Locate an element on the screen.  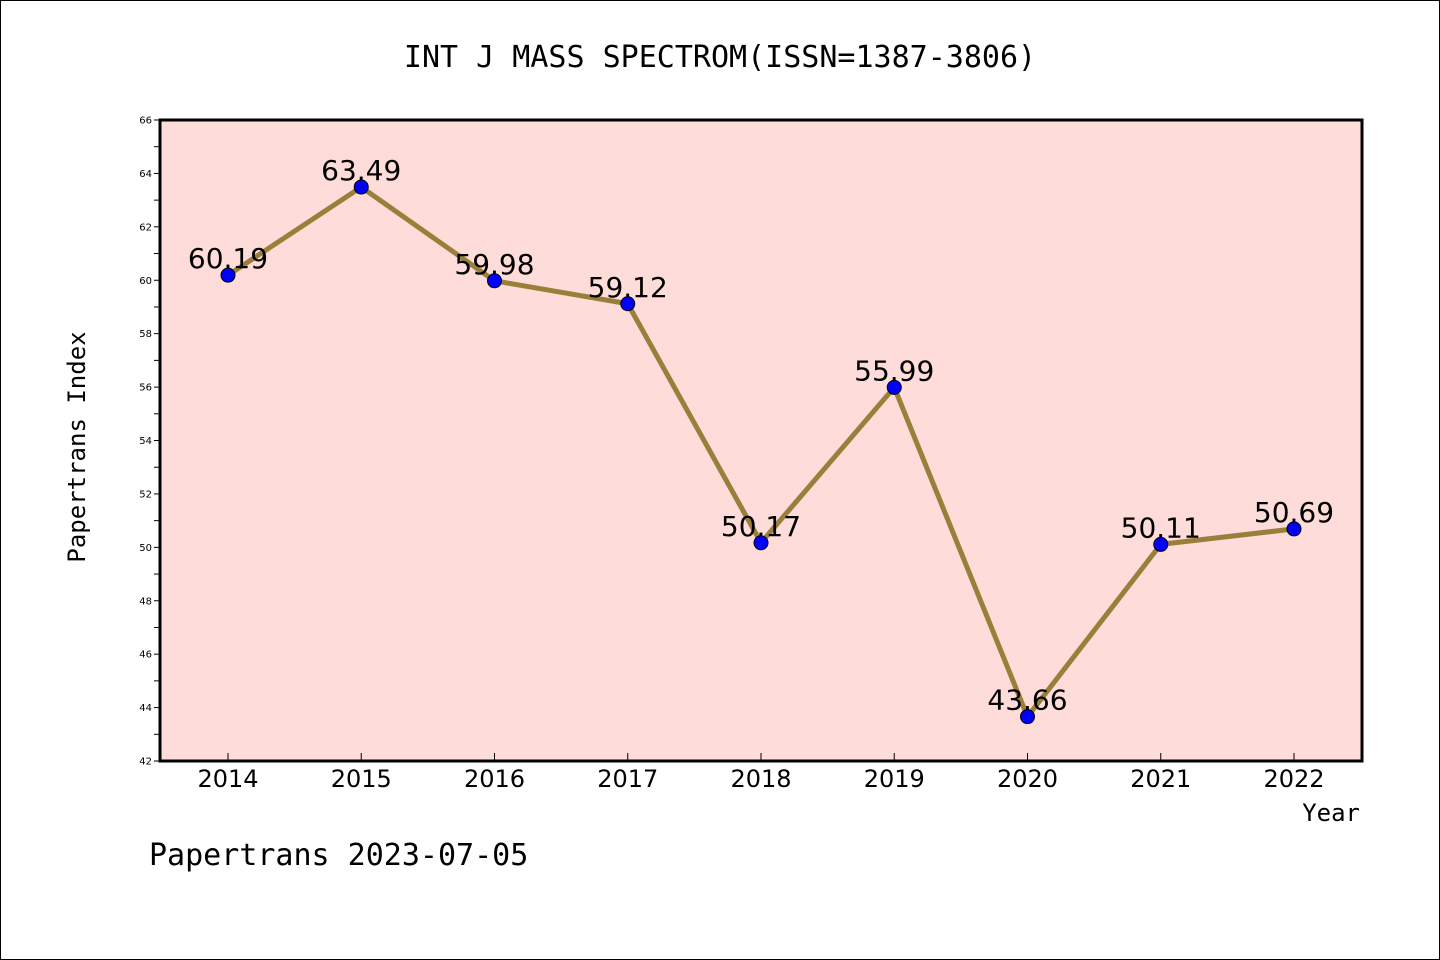
y-tick-label: 48 is located at coordinates (145, 601).